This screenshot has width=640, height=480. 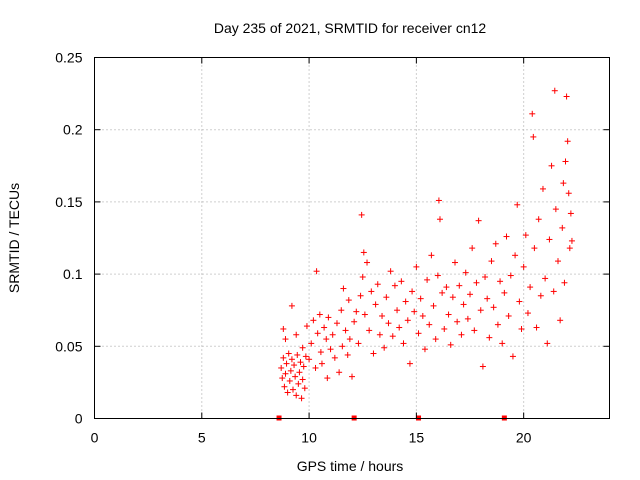 What do you see at coordinates (73, 274) in the screenshot?
I see `y-tick-label: 0.1` at bounding box center [73, 274].